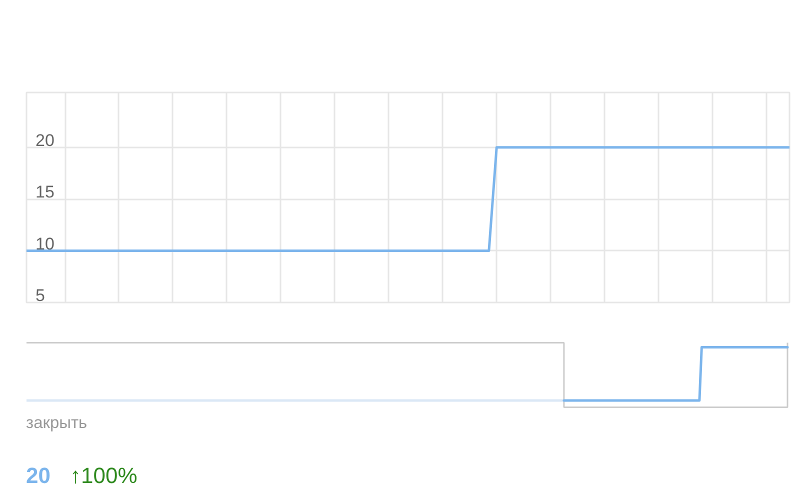 The image size is (807, 495). What do you see at coordinates (57, 423) in the screenshot?
I see `text: закрыть` at bounding box center [57, 423].